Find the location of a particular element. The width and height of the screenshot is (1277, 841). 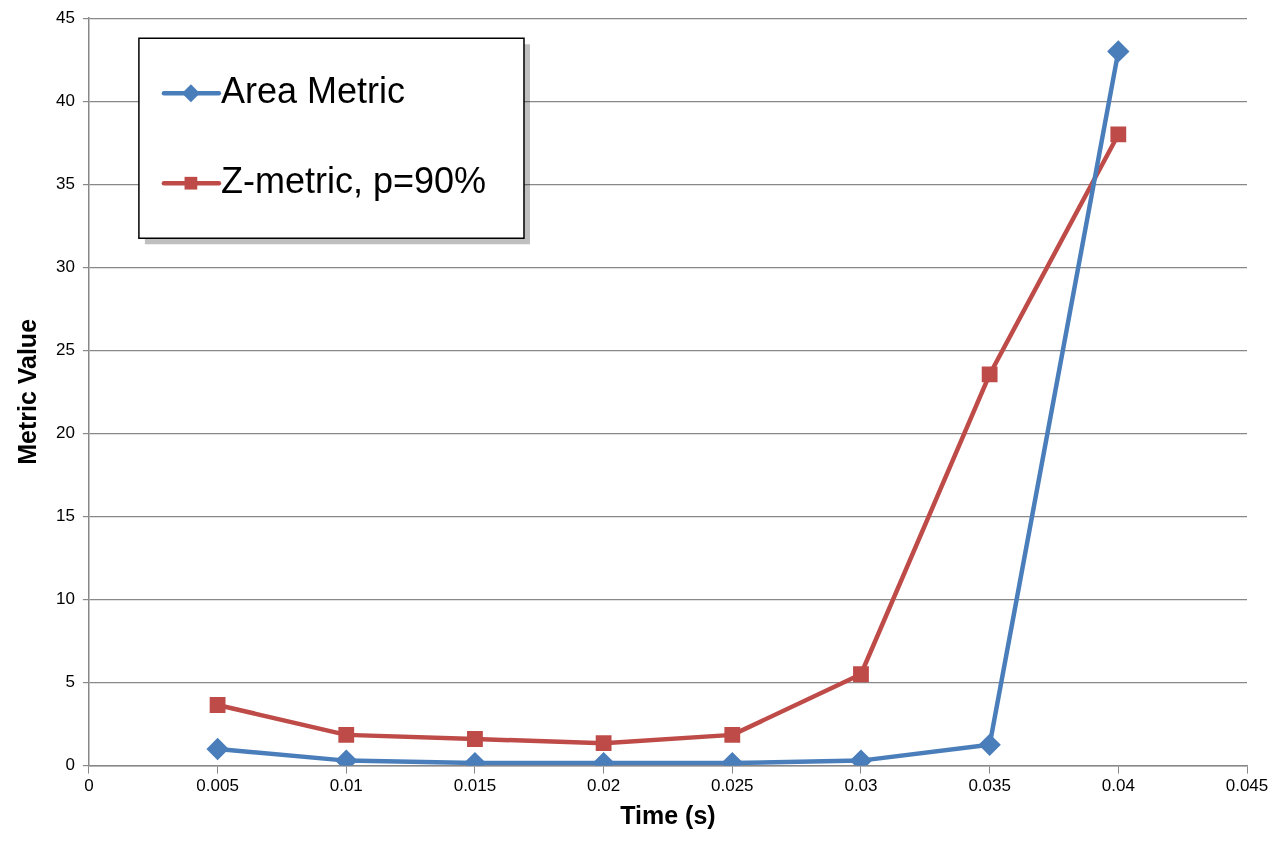

x-tick-label: 0.02 is located at coordinates (604, 786).